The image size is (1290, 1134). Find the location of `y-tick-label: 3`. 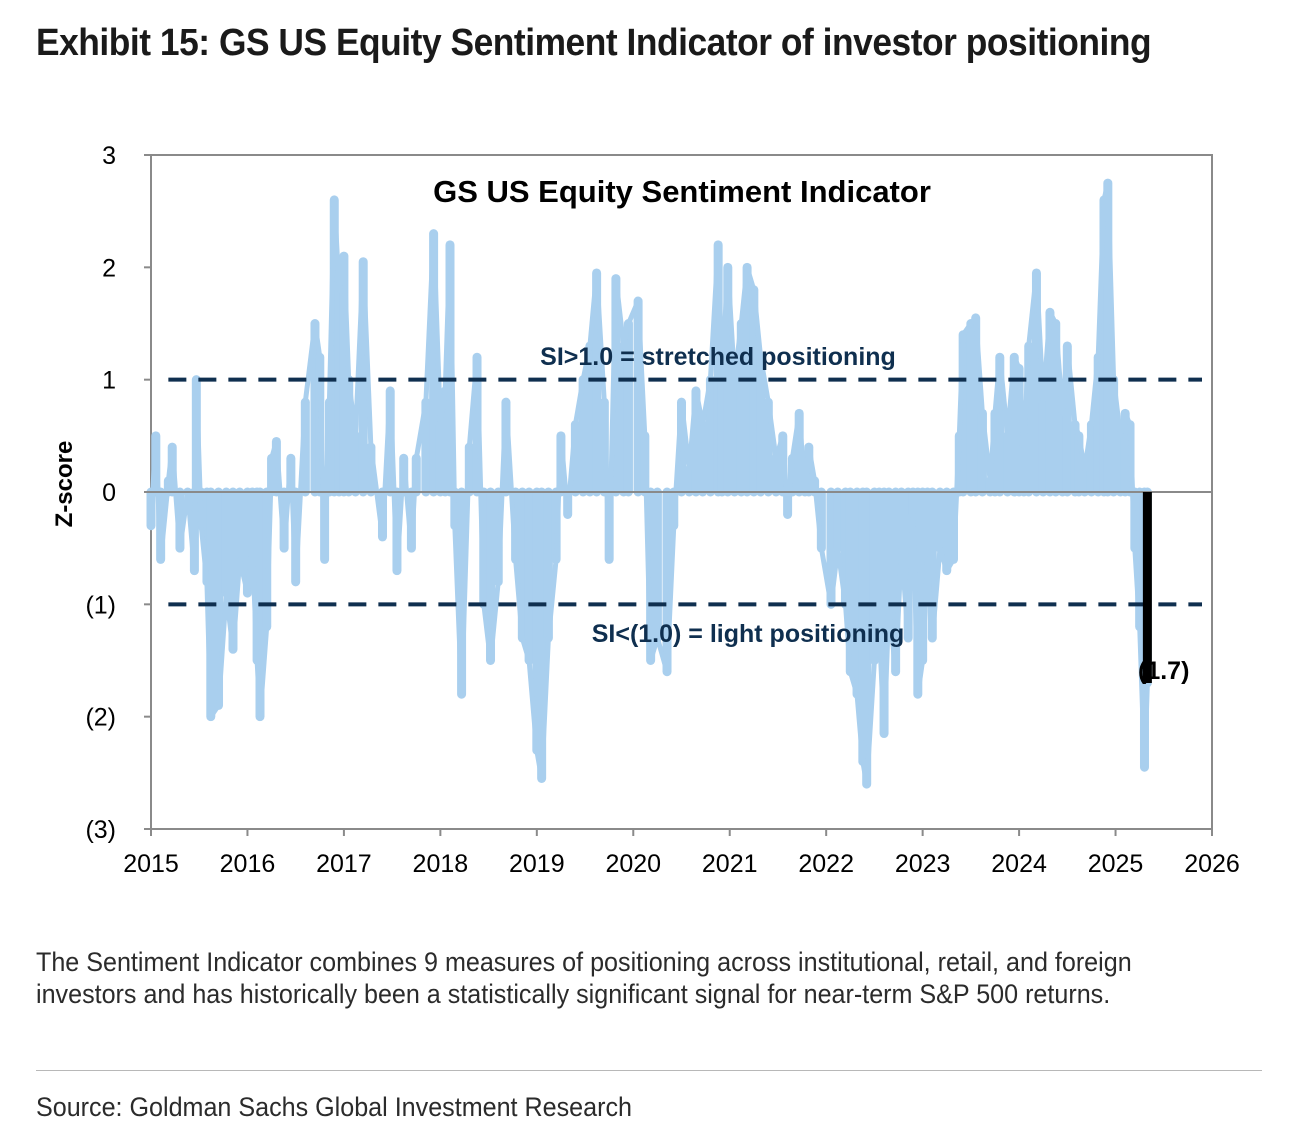

y-tick-label: 3 is located at coordinates (109, 156).